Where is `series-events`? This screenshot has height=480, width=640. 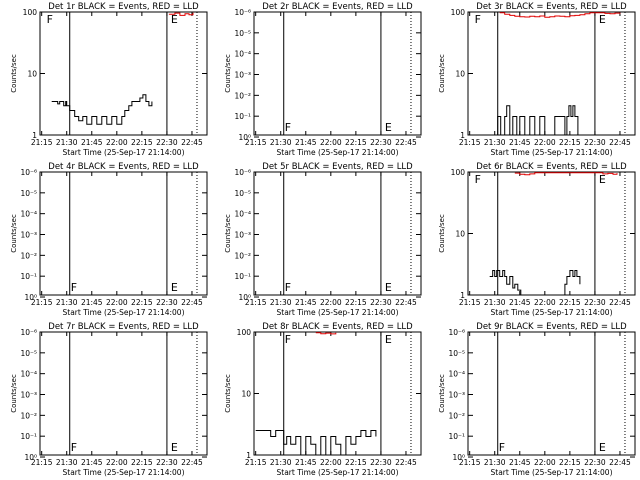 series-events is located at coordinates (536, 120).